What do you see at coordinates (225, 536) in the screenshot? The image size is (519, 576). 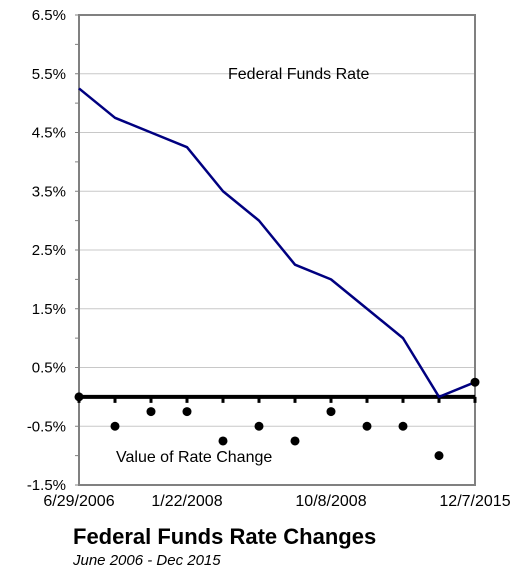 I see `chart-title: Federal Funds Rate Changes` at bounding box center [225, 536].